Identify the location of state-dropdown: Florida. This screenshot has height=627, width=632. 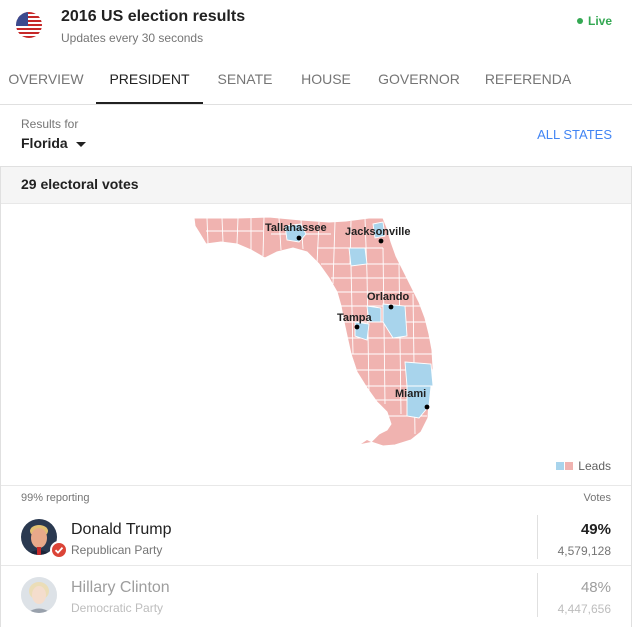
(53, 143).